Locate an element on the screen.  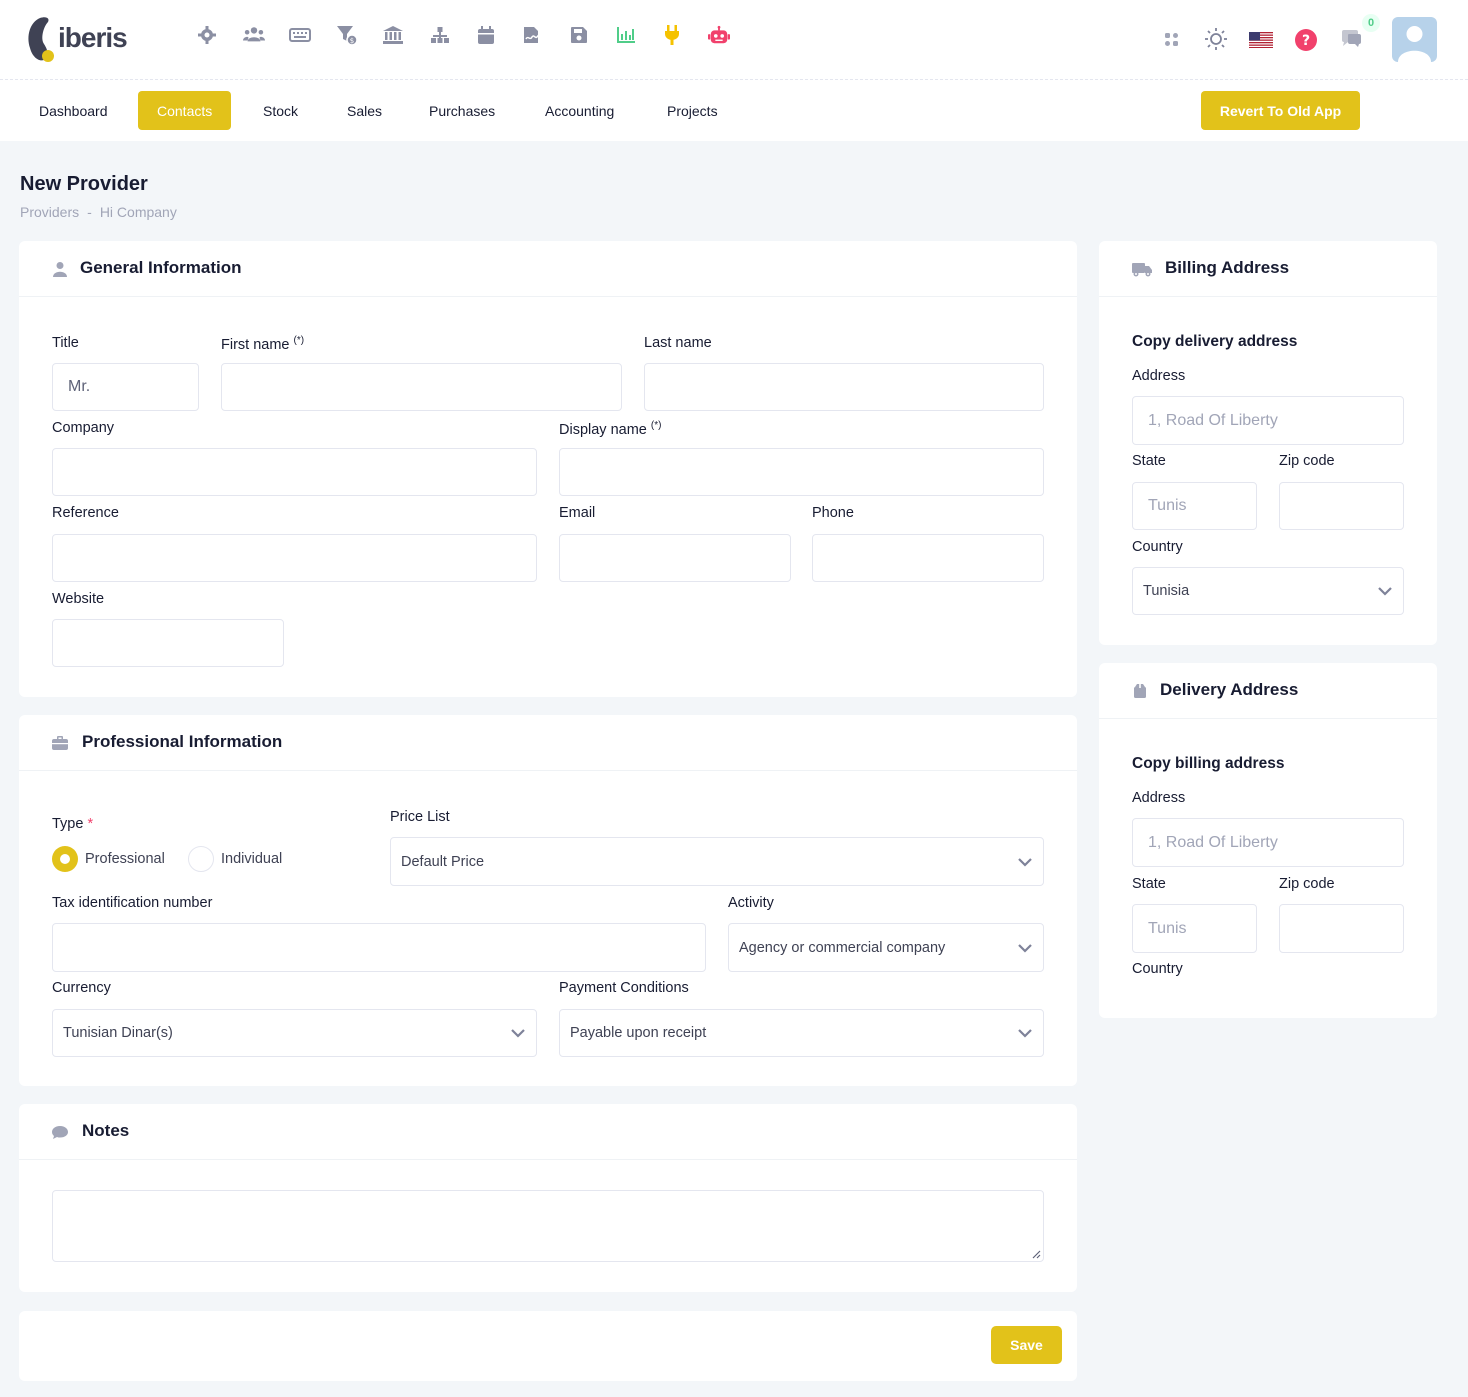
plug-icon is located at coordinates (672, 35).